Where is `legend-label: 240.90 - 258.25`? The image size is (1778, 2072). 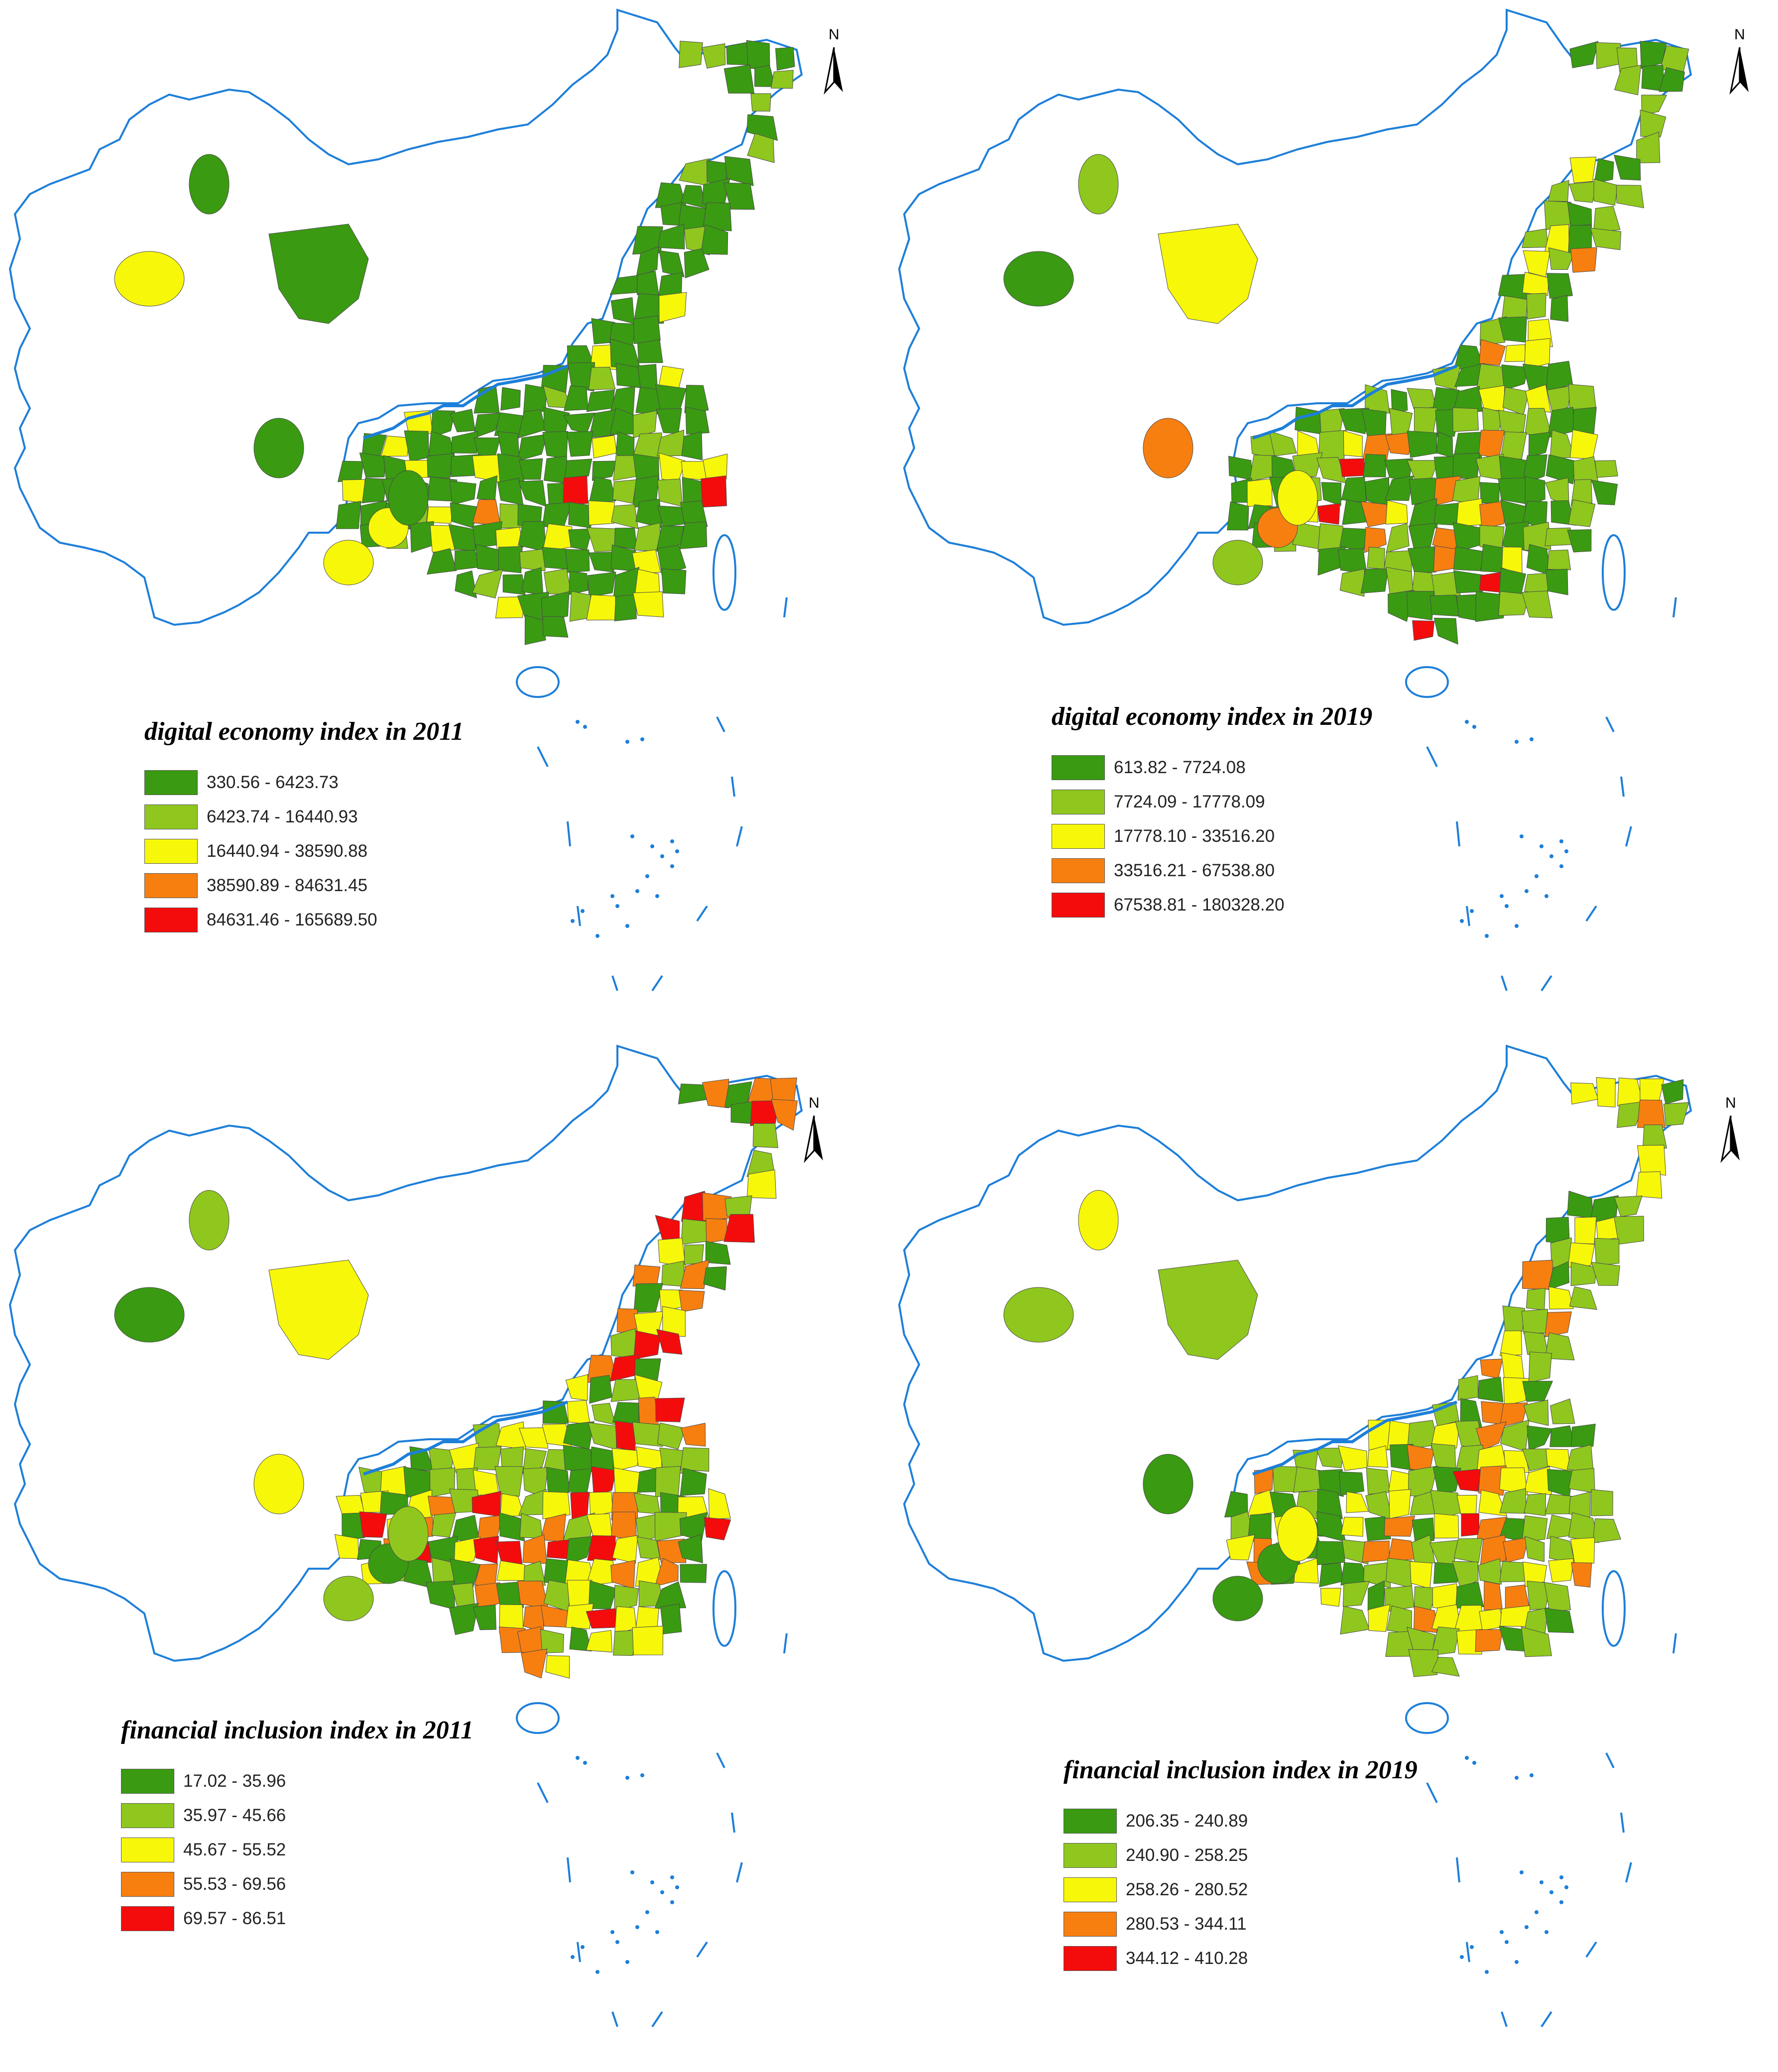
legend-label: 240.90 - 258.25 is located at coordinates (1187, 1855).